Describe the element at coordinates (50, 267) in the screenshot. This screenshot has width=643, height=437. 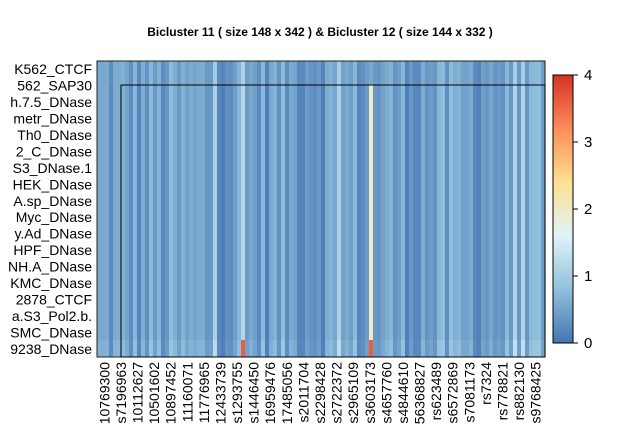
I see `row-label: NH.A_DNase` at that location.